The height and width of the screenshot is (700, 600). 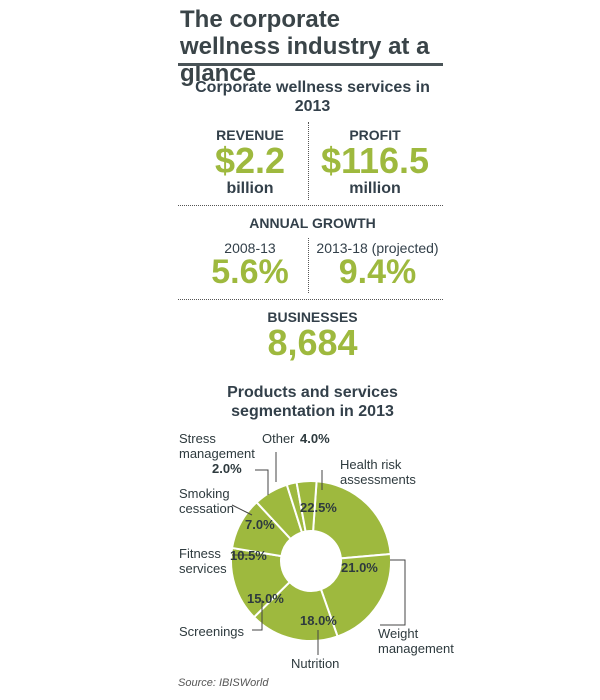 I want to click on leader-lines, so click(x=318, y=553).